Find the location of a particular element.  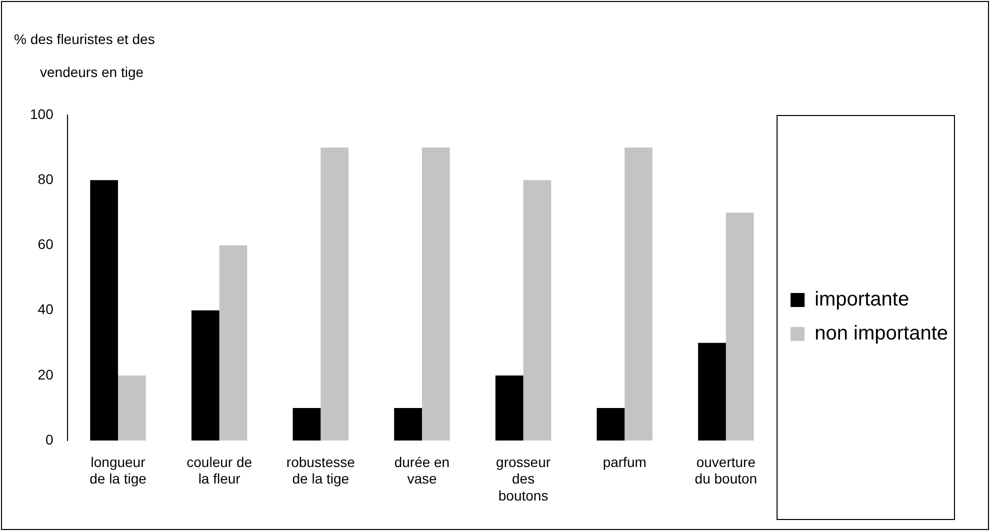

y-tick-label: 80 is located at coordinates (46, 178).